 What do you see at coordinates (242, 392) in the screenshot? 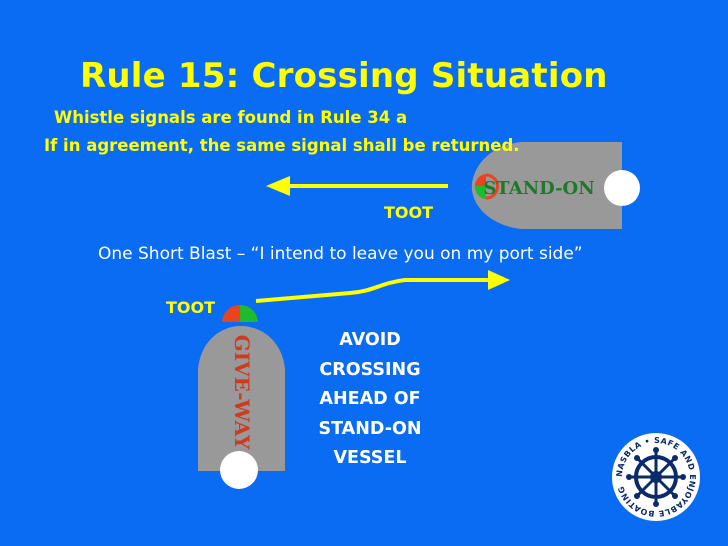
I see `give-way-label: GIVE-WAY` at bounding box center [242, 392].